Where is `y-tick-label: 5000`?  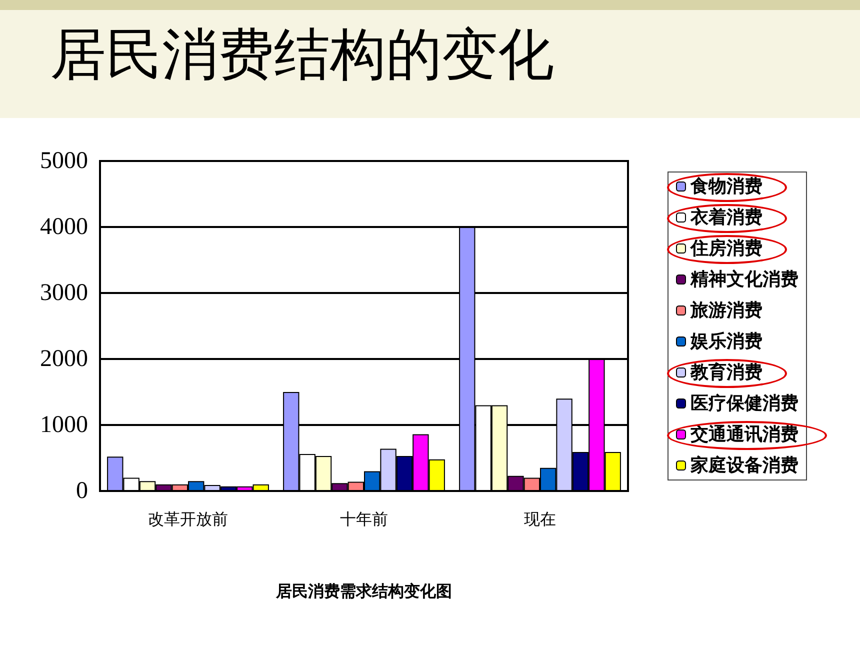 y-tick-label: 5000 is located at coordinates (64, 161).